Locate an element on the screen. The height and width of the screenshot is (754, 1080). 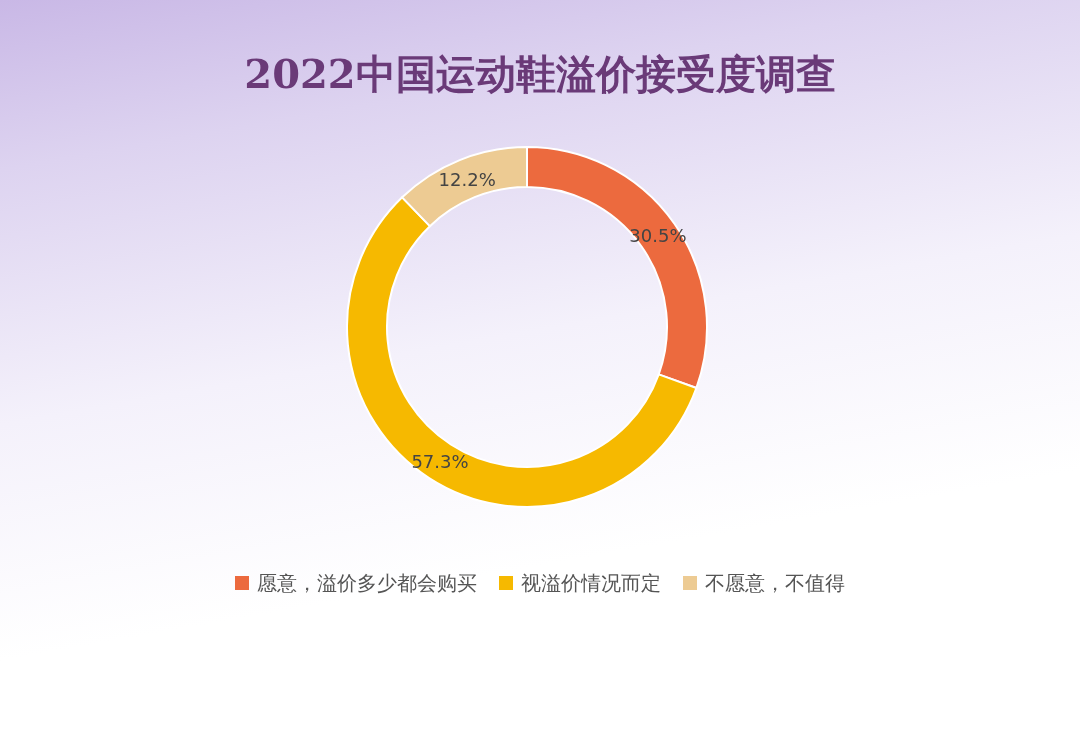
legend-label: 愿意，溢价多少都会购买 is located at coordinates (367, 583).